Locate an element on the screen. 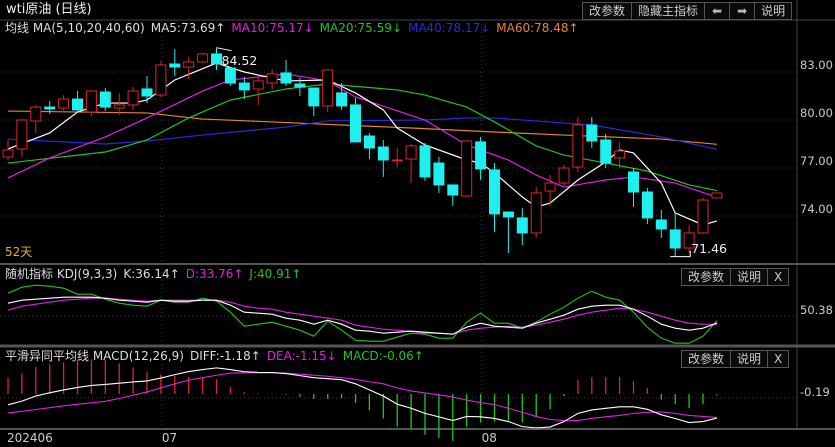  price-tick-label: 80.00 is located at coordinates (816, 113).